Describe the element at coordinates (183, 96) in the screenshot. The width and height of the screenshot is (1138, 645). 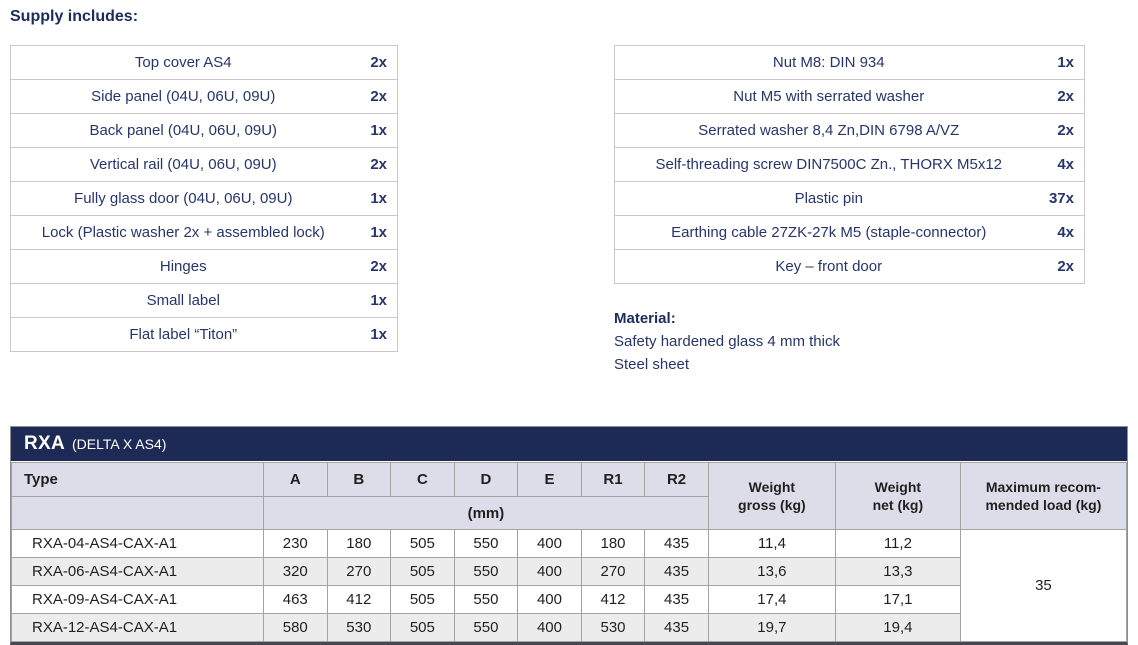
I see `item-label: Side panel (04U, 06U, 09U)` at that location.